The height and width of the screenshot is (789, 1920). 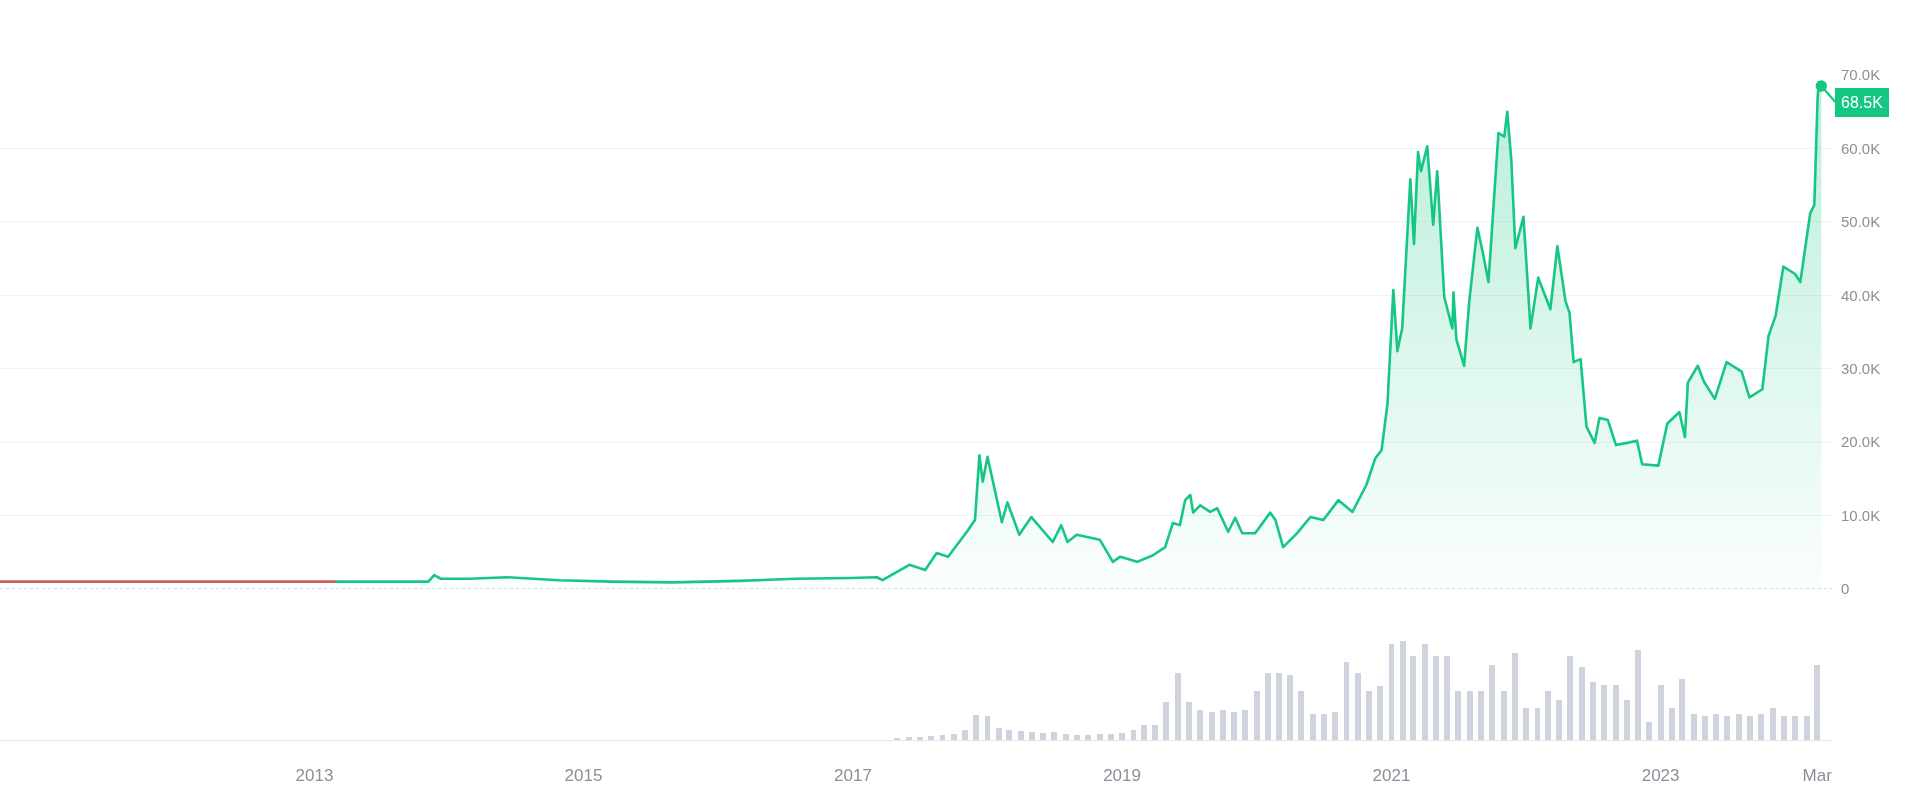 What do you see at coordinates (1861, 75) in the screenshot?
I see `y-tick-label: 70.0K` at bounding box center [1861, 75].